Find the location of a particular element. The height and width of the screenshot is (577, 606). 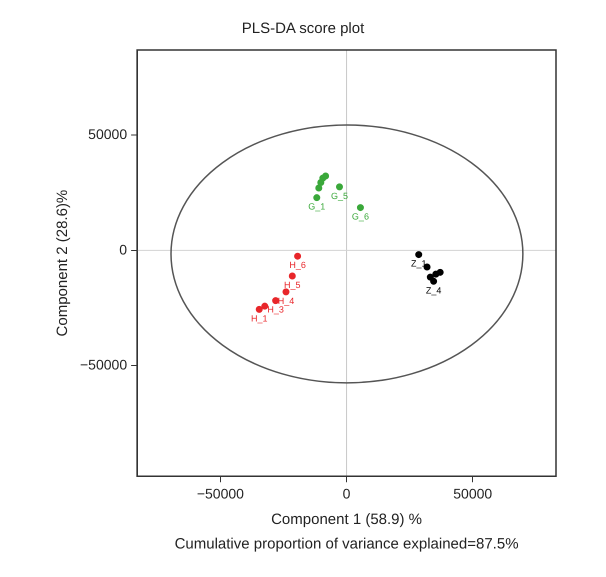

annotation: Z_4 is located at coordinates (434, 290).